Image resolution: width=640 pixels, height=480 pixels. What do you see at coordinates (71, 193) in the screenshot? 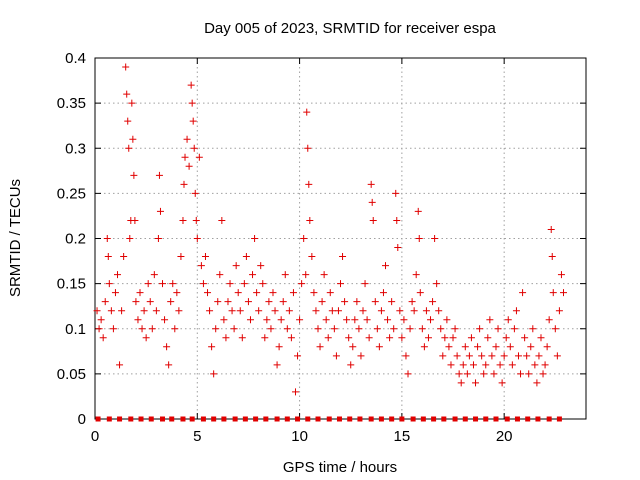
I see `y-tick-label: 0.25` at bounding box center [71, 193].